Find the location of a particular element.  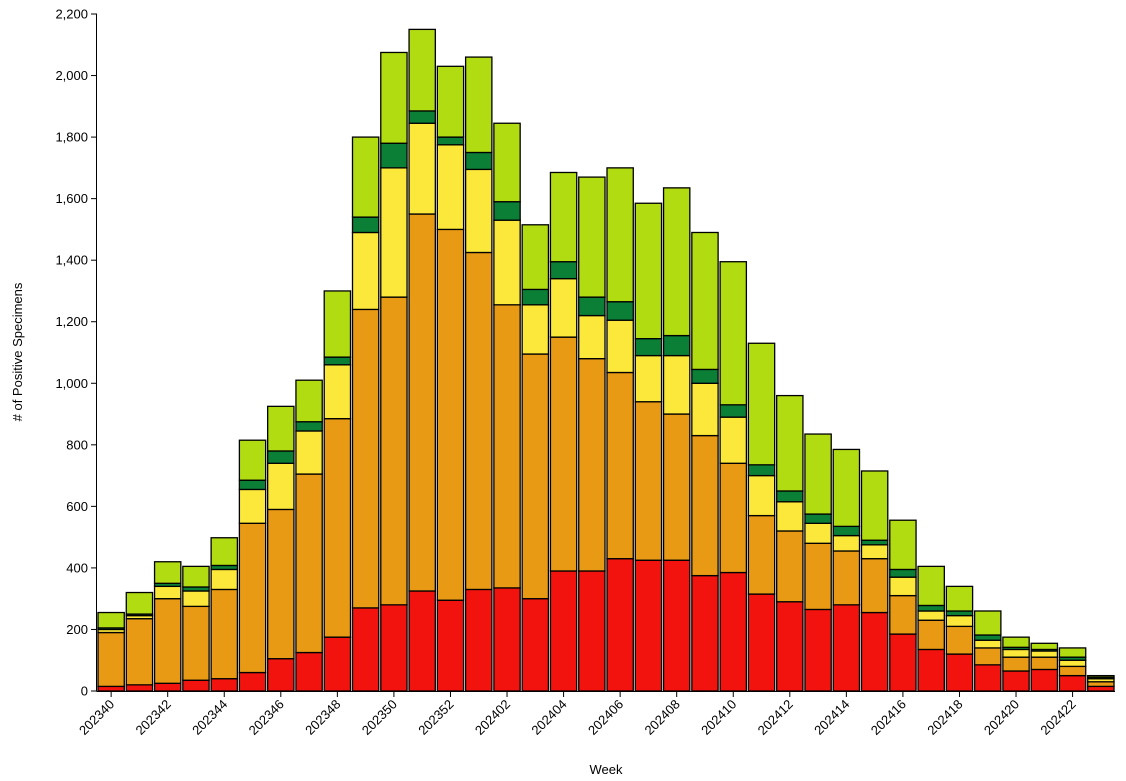

x-tick-label: 202344 is located at coordinates (209, 717).